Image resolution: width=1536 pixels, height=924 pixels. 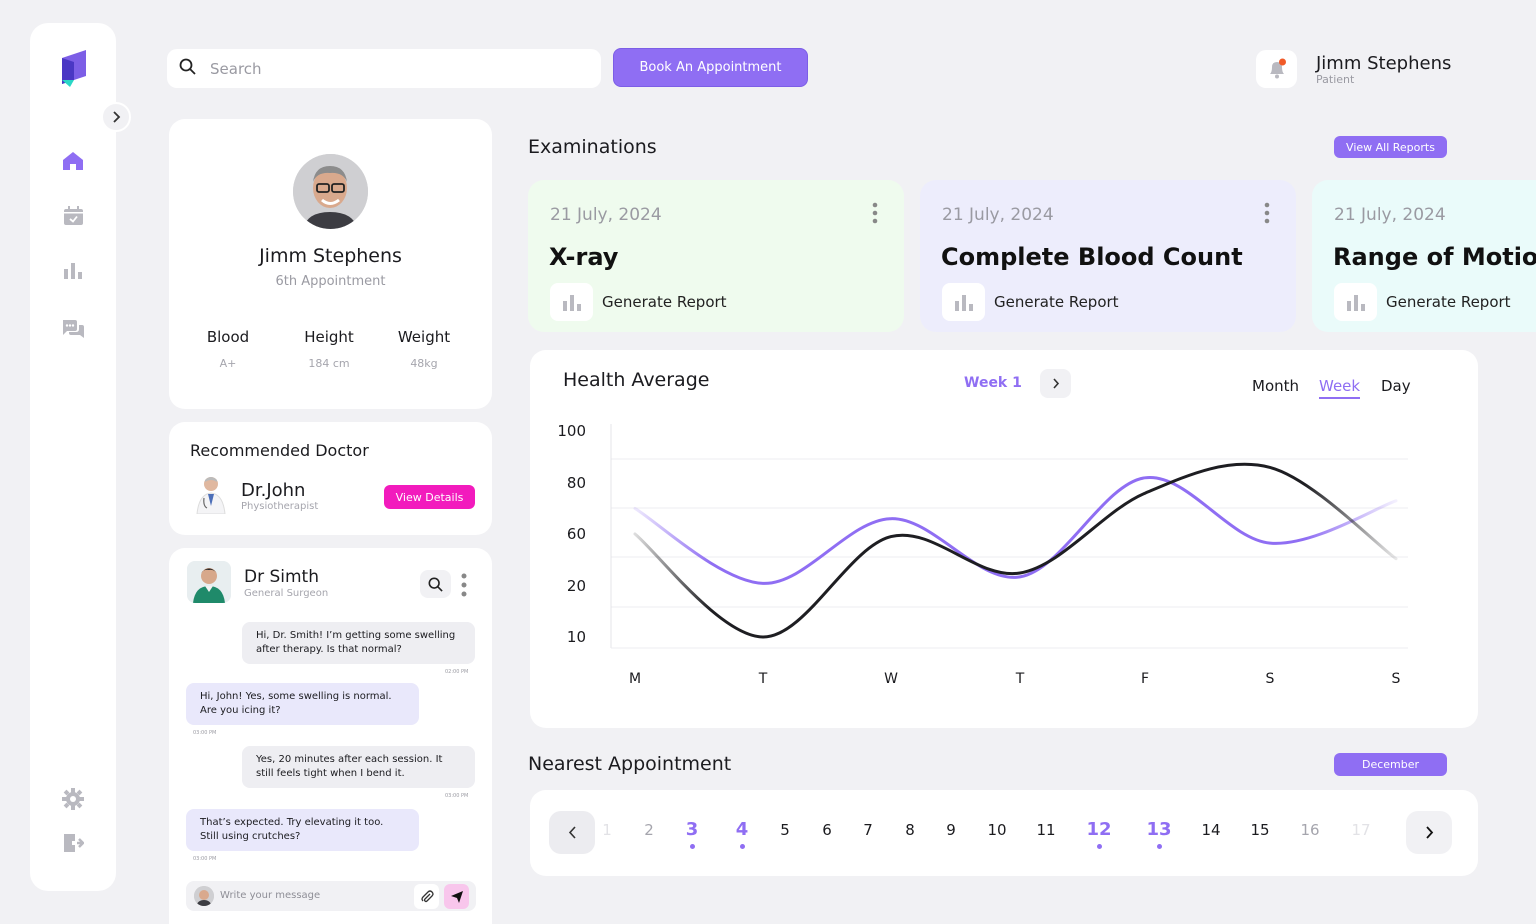 I want to click on calendar-day-number: 3, so click(x=692, y=829).